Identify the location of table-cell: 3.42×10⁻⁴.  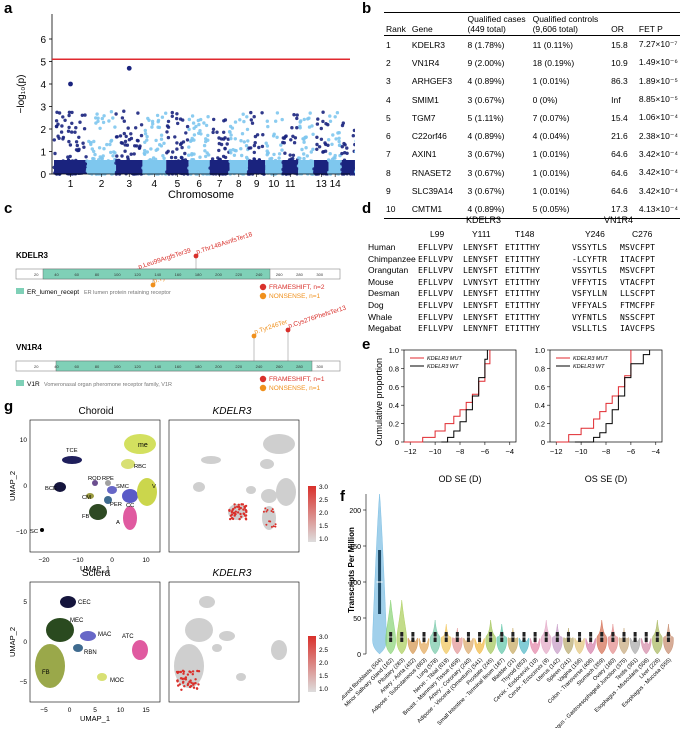
(658, 153).